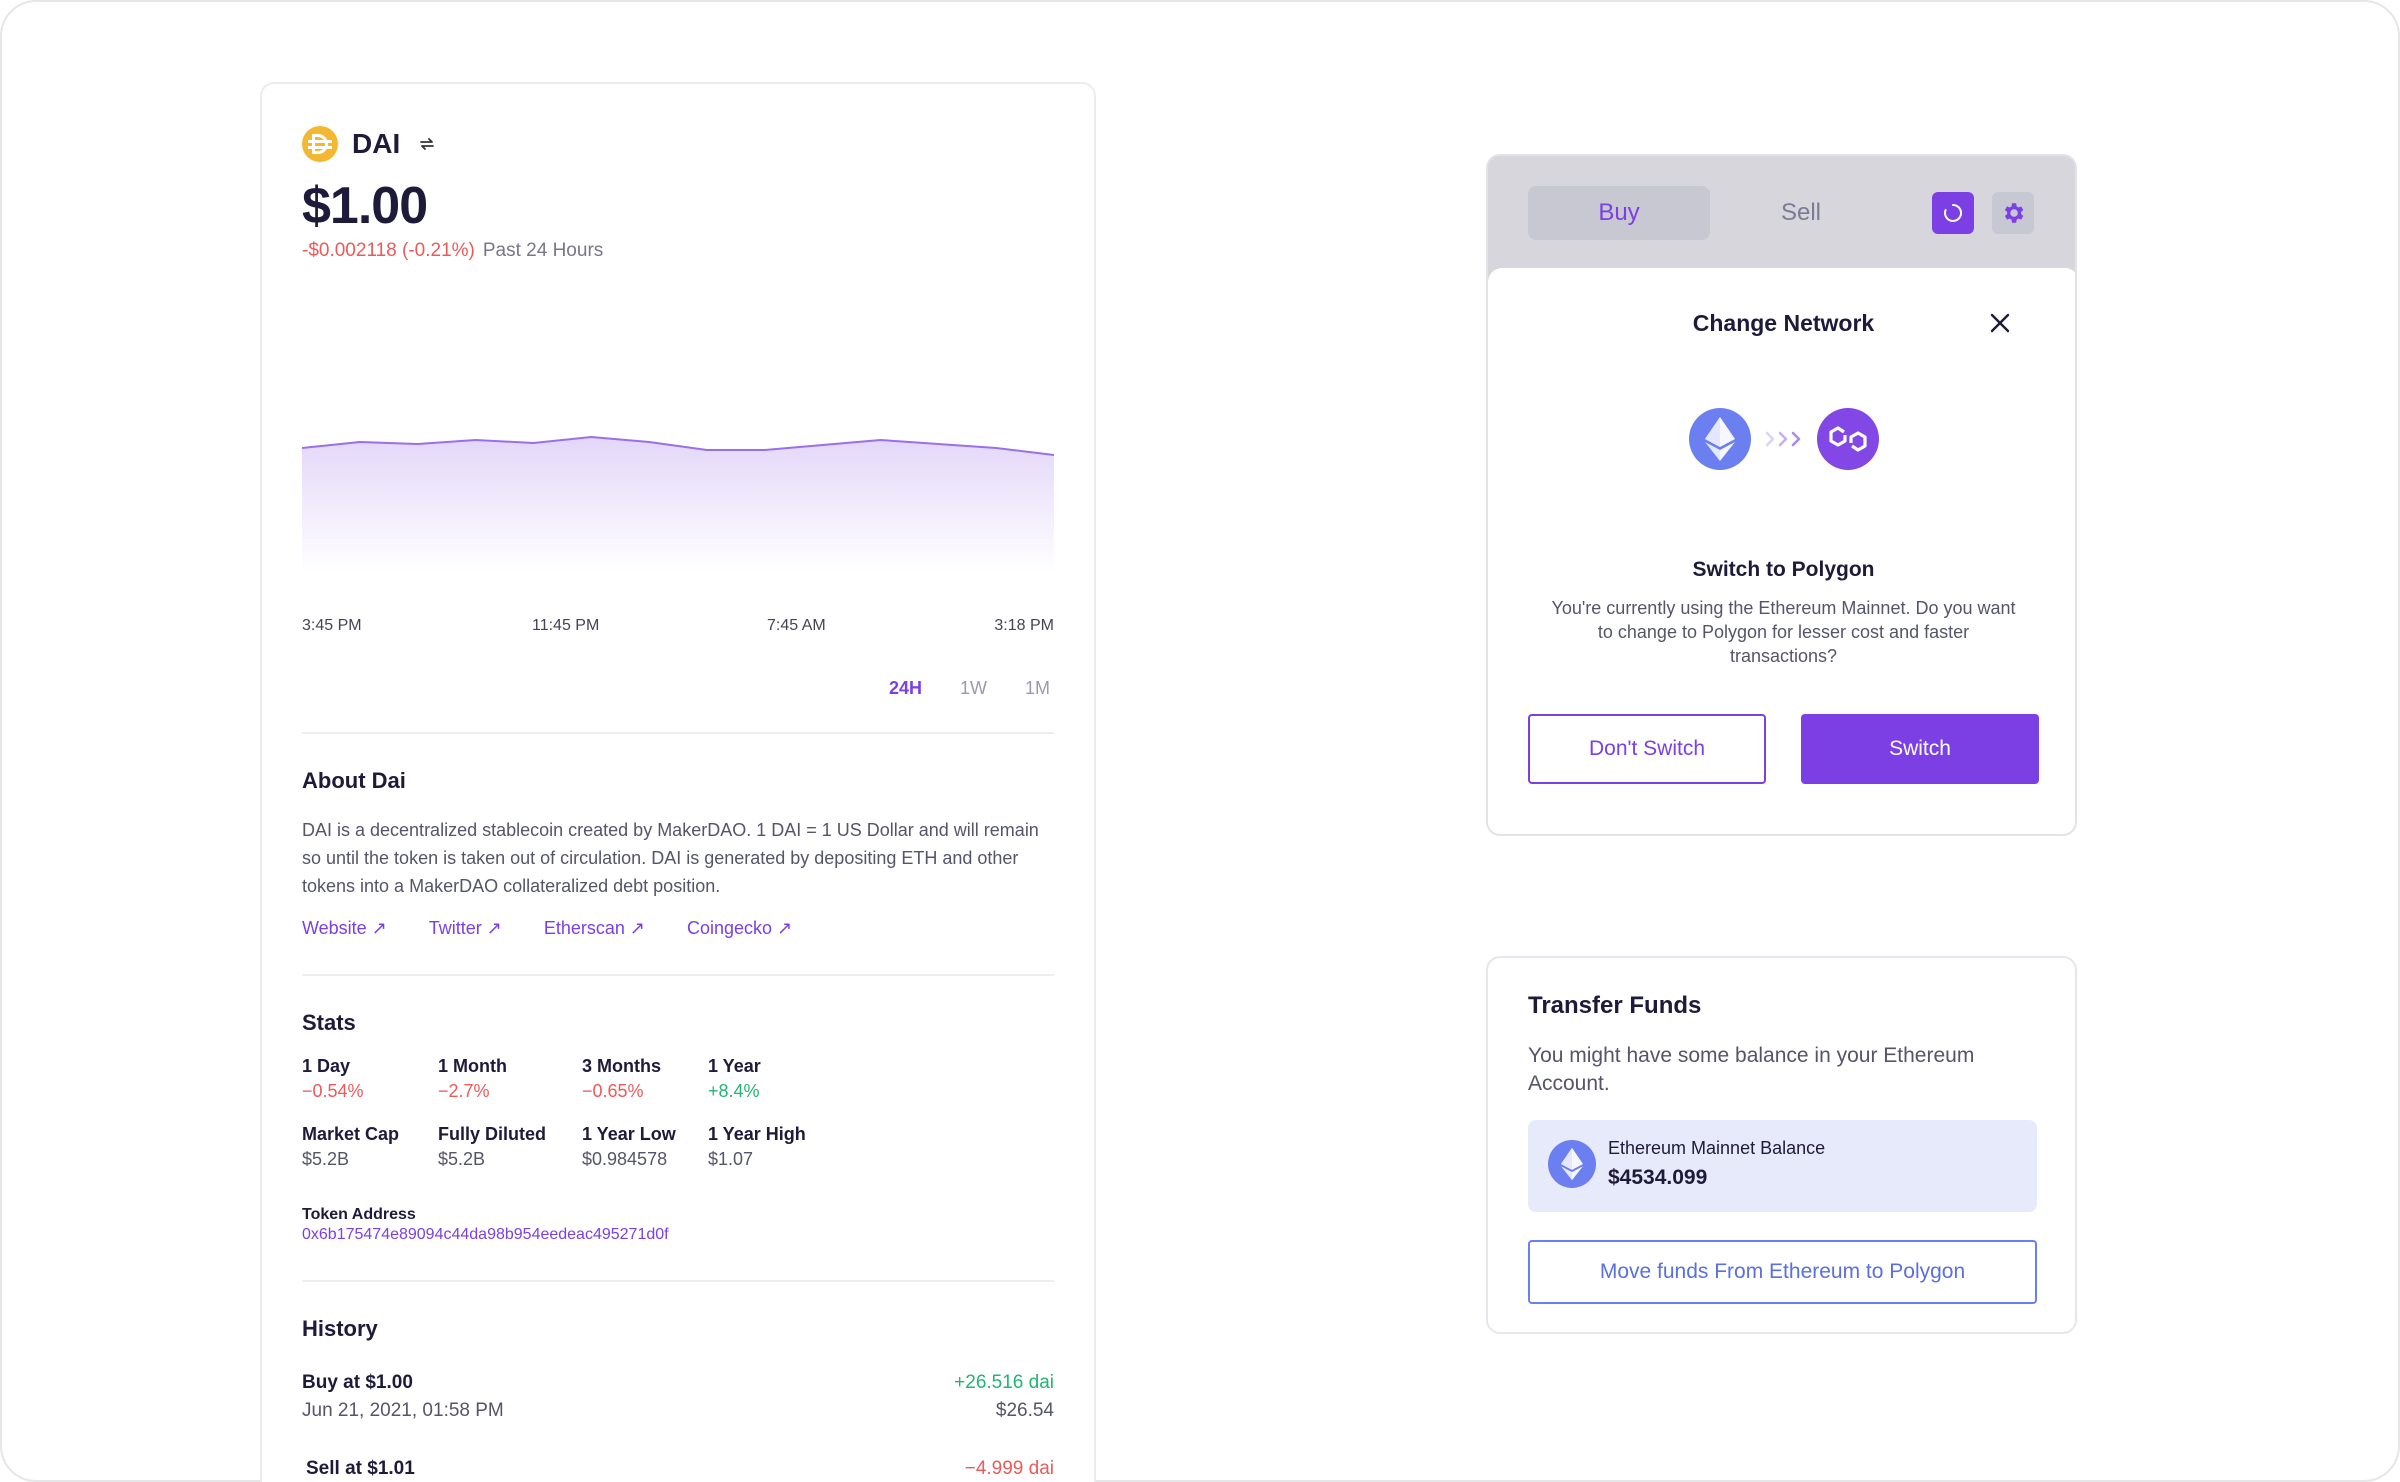  What do you see at coordinates (320, 144) in the screenshot?
I see `dai-logo-icon` at bounding box center [320, 144].